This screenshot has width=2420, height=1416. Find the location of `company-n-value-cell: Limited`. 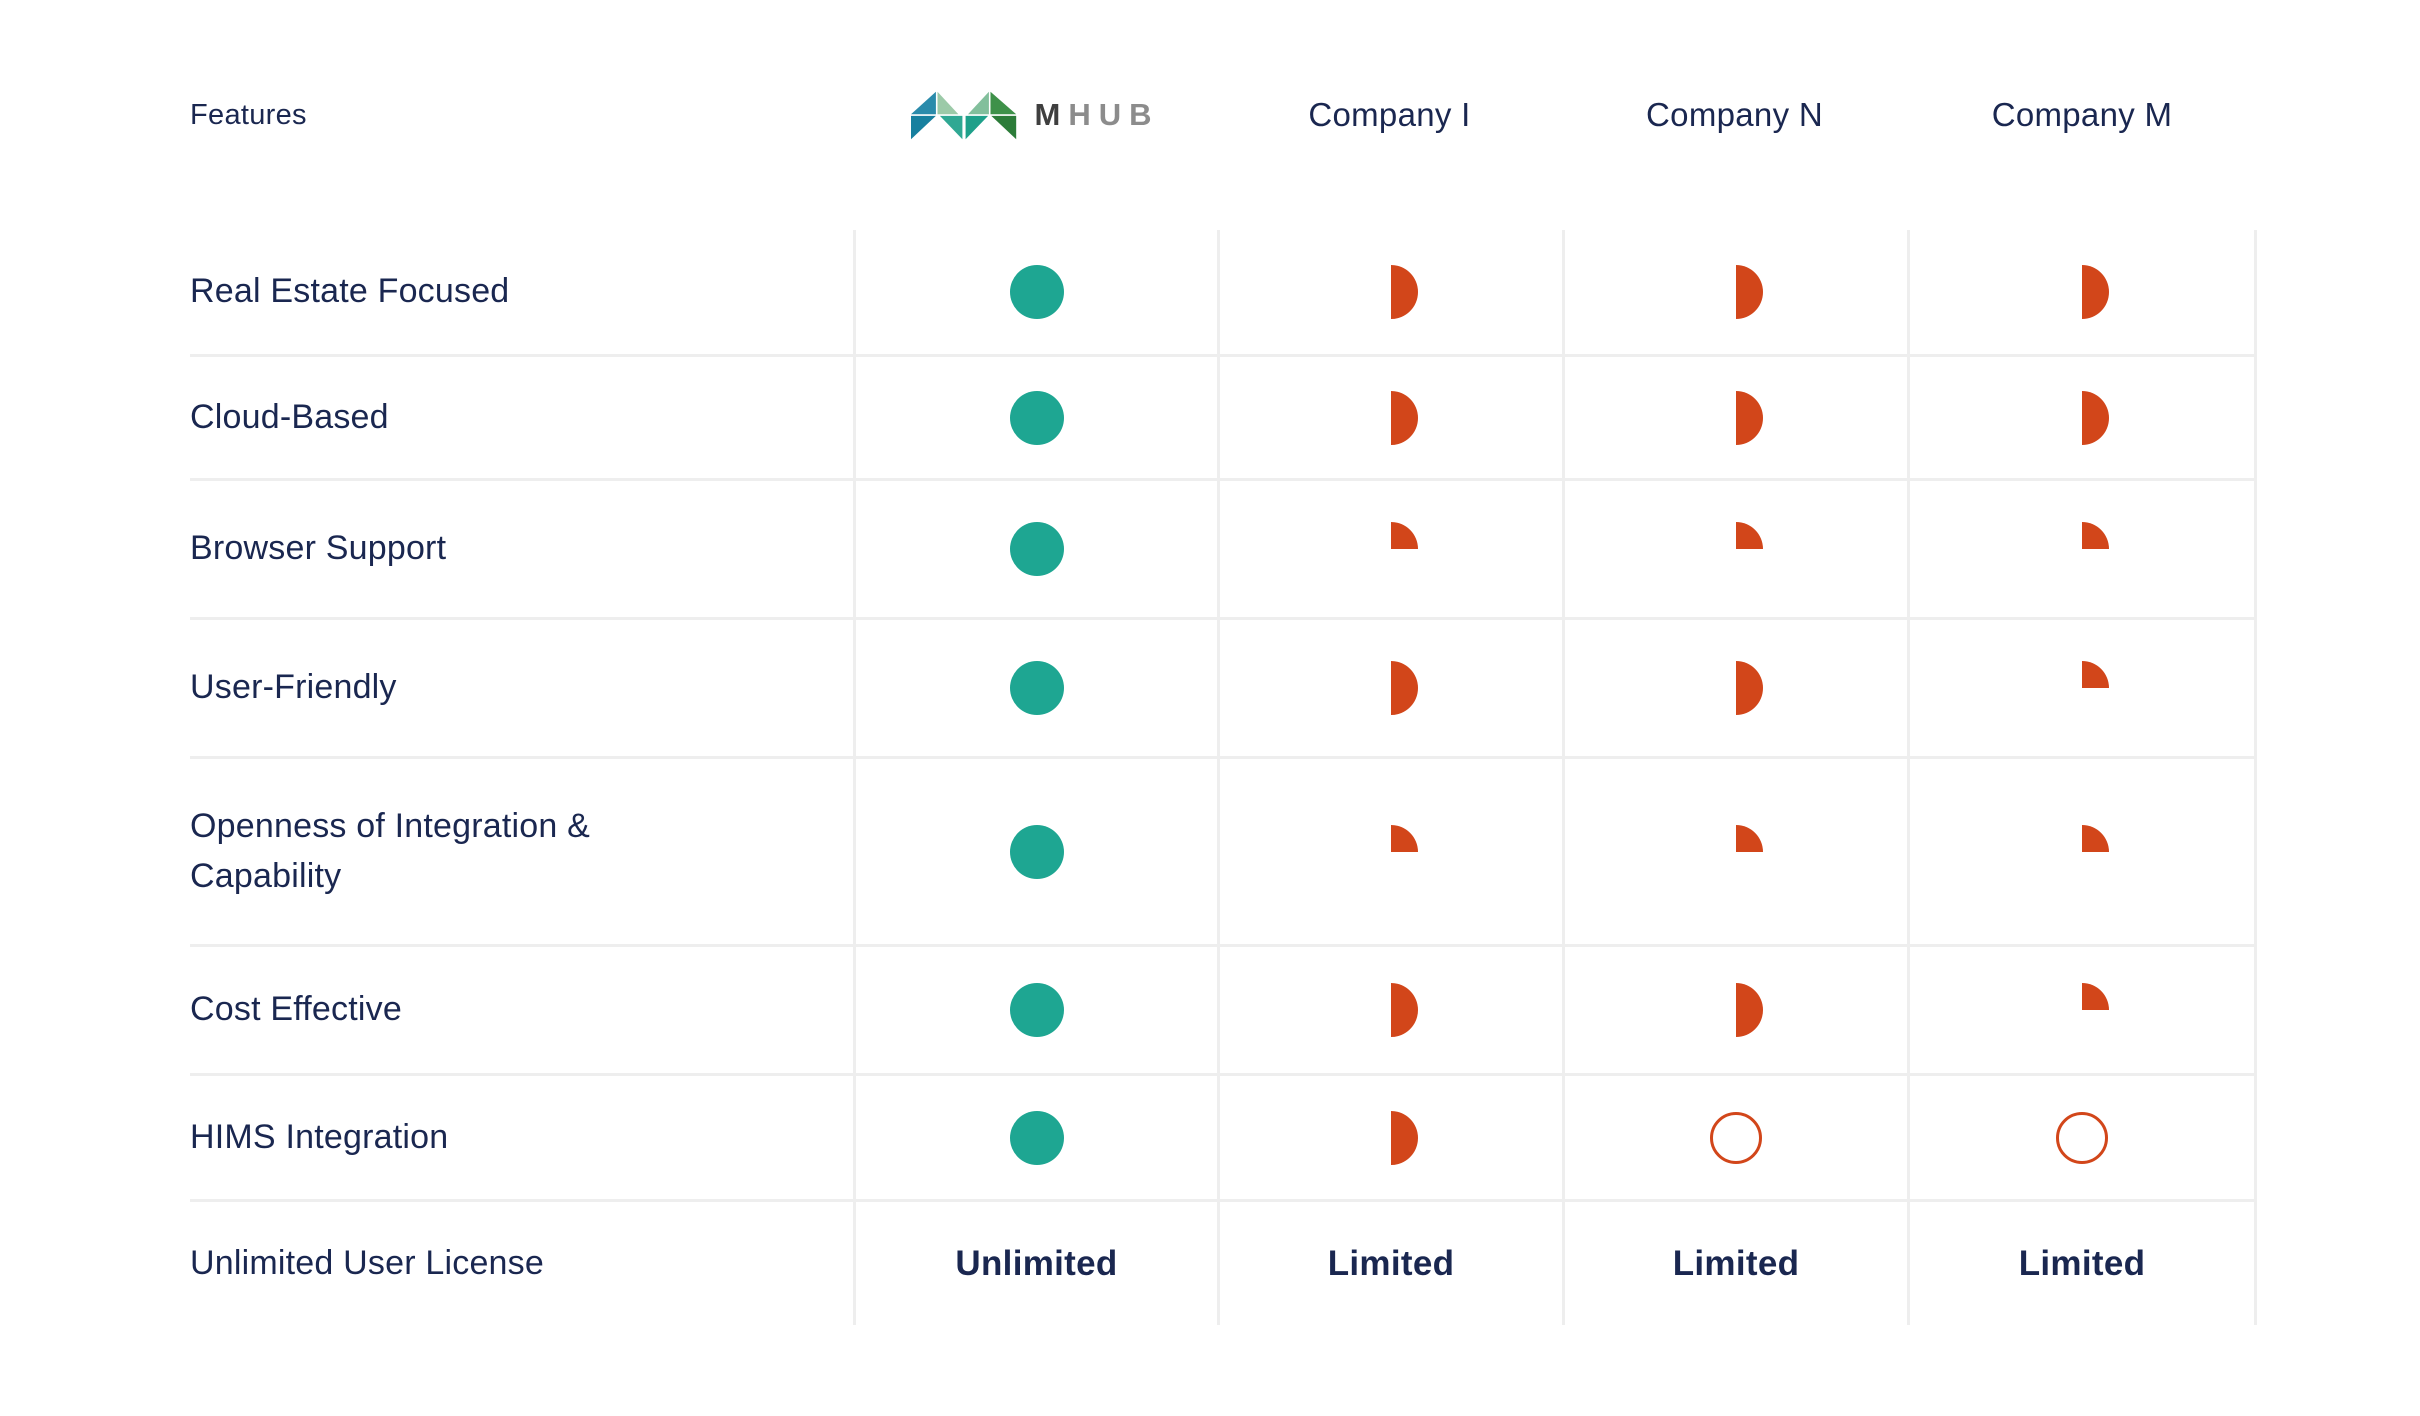

company-n-value-cell: Limited is located at coordinates (1734, 1263).